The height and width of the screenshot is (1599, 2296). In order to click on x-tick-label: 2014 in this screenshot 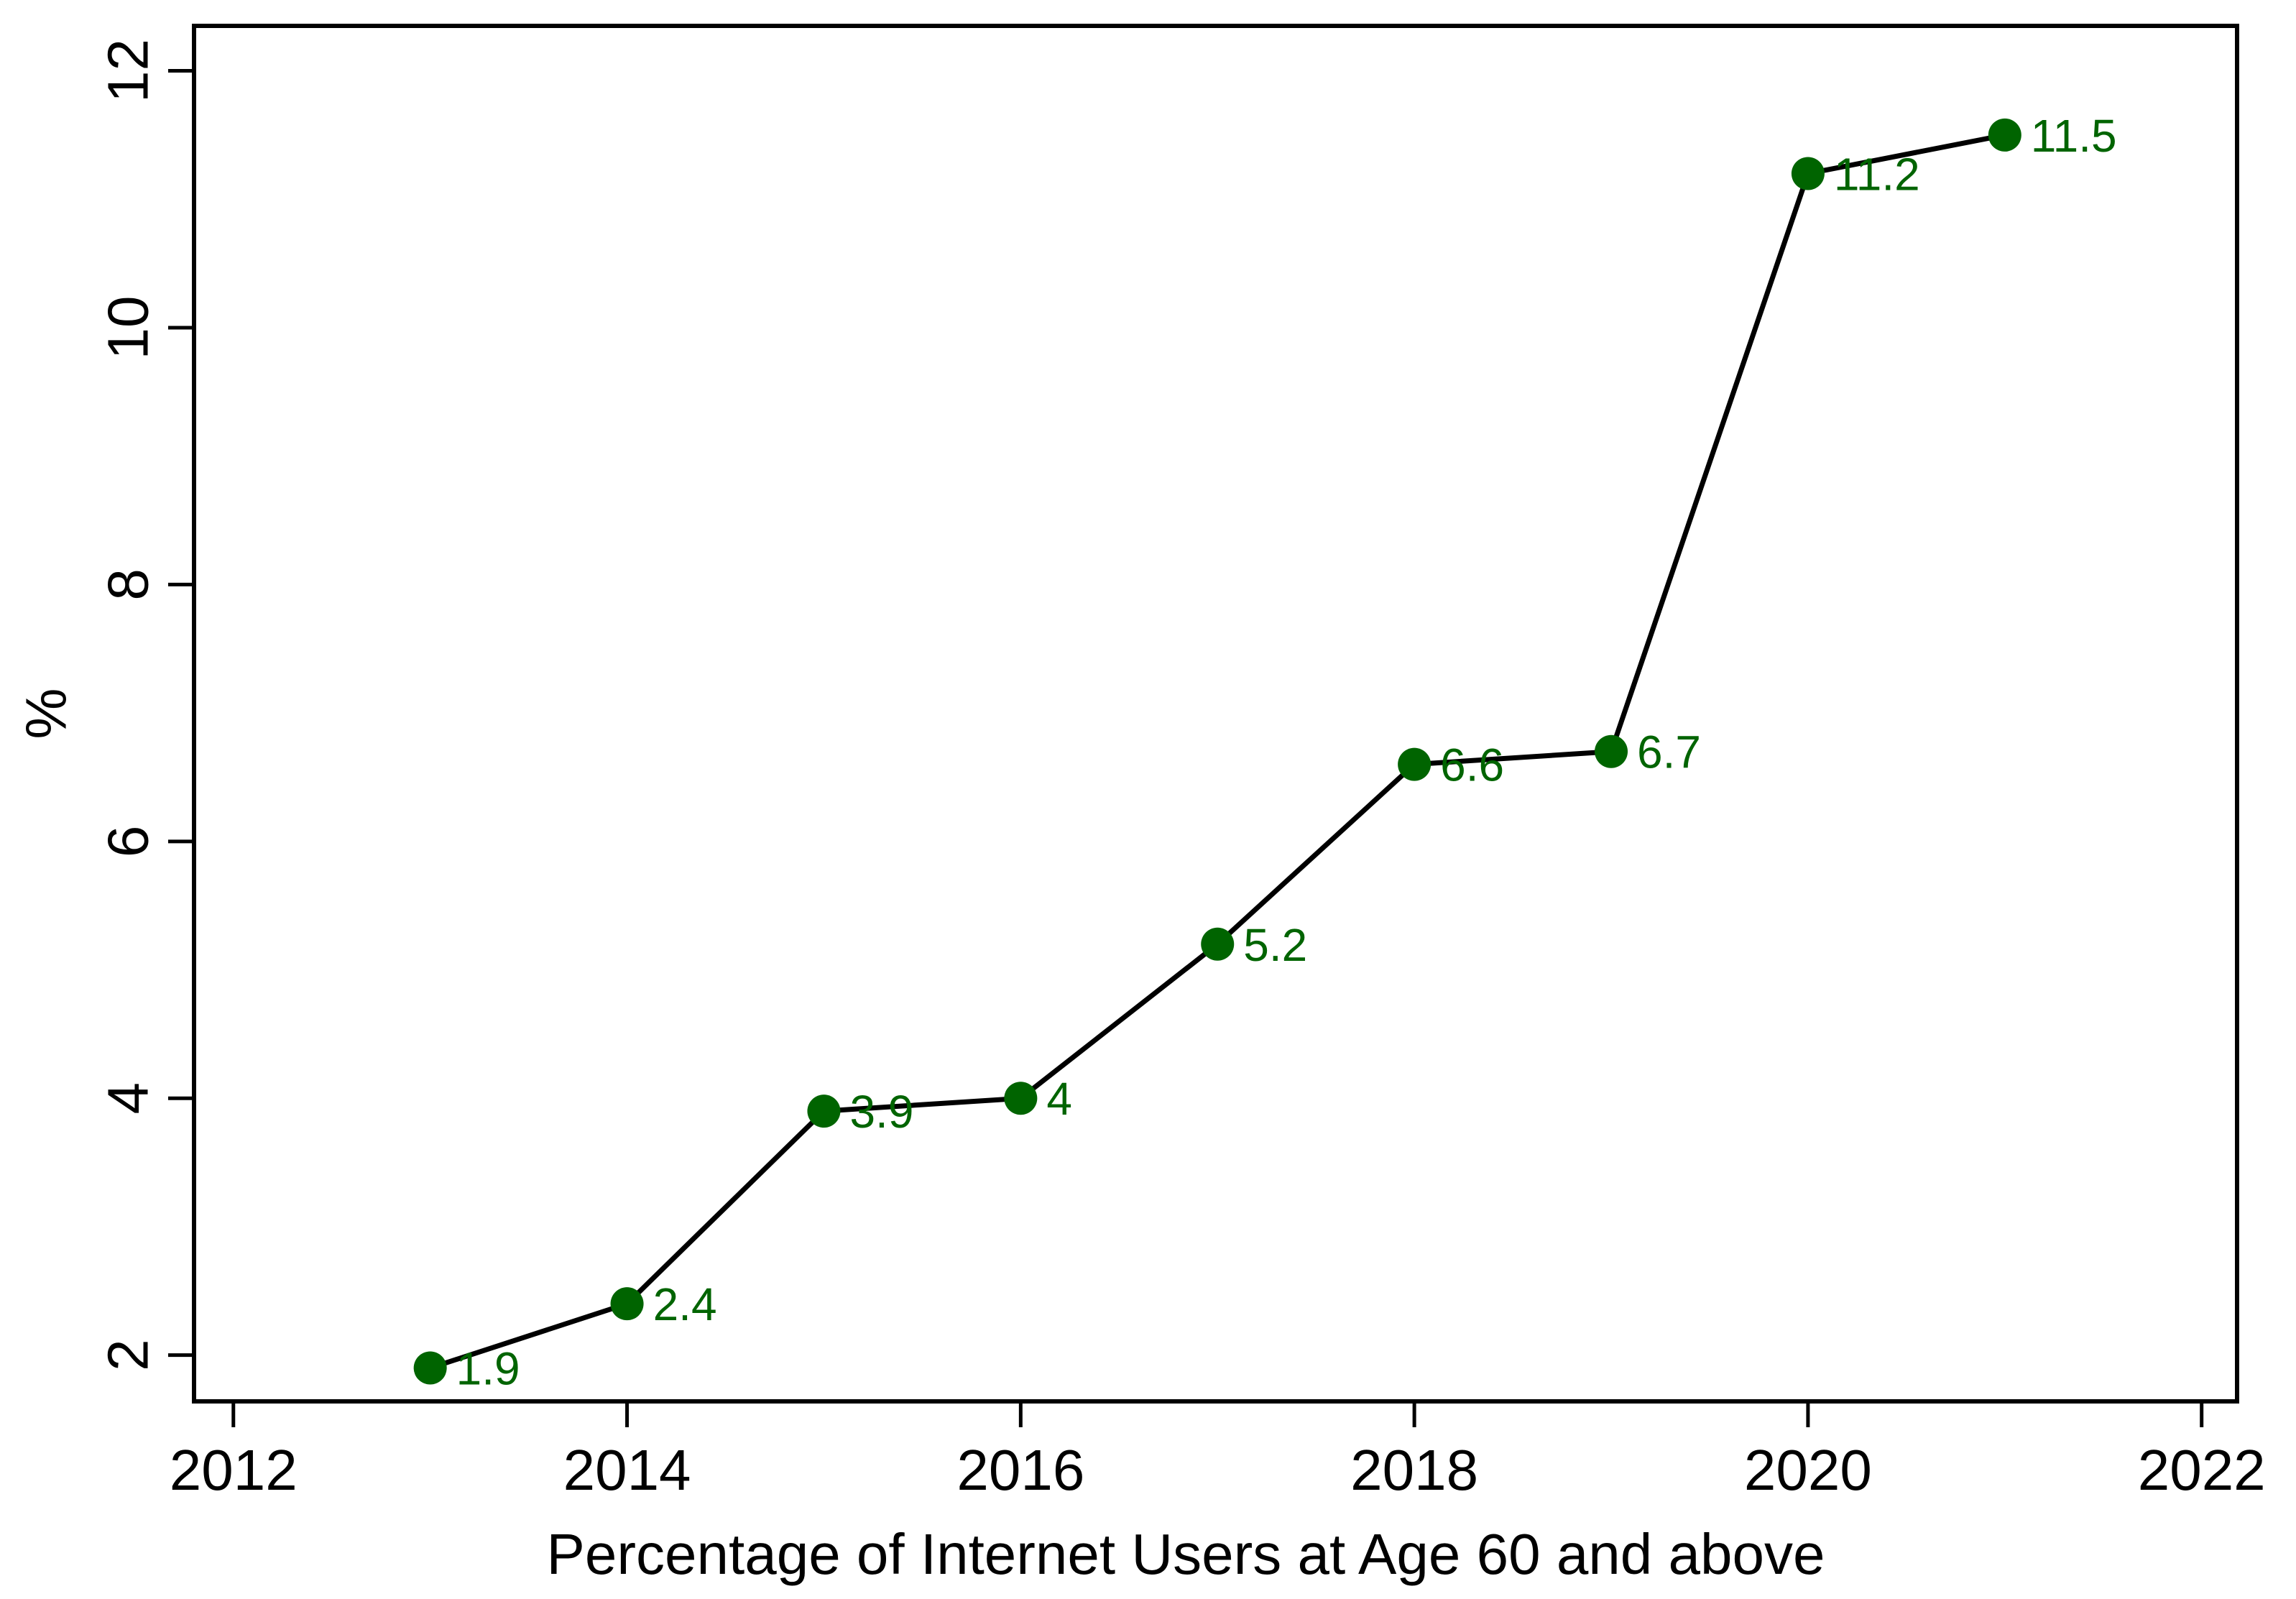, I will do `click(627, 1470)`.